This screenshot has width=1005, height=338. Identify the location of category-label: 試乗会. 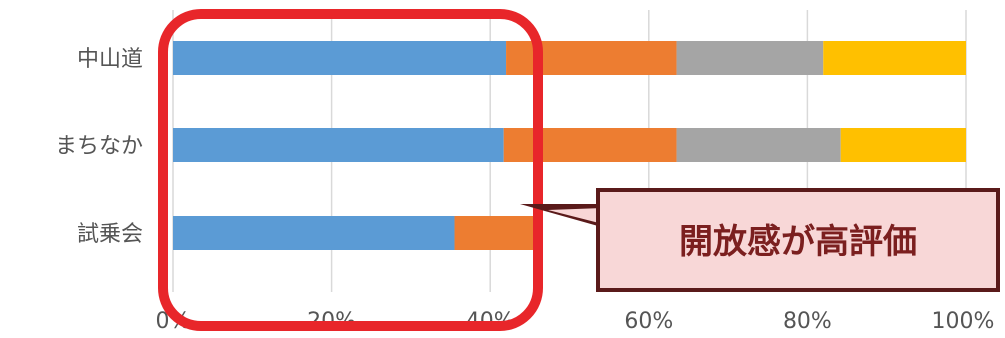
(110, 234).